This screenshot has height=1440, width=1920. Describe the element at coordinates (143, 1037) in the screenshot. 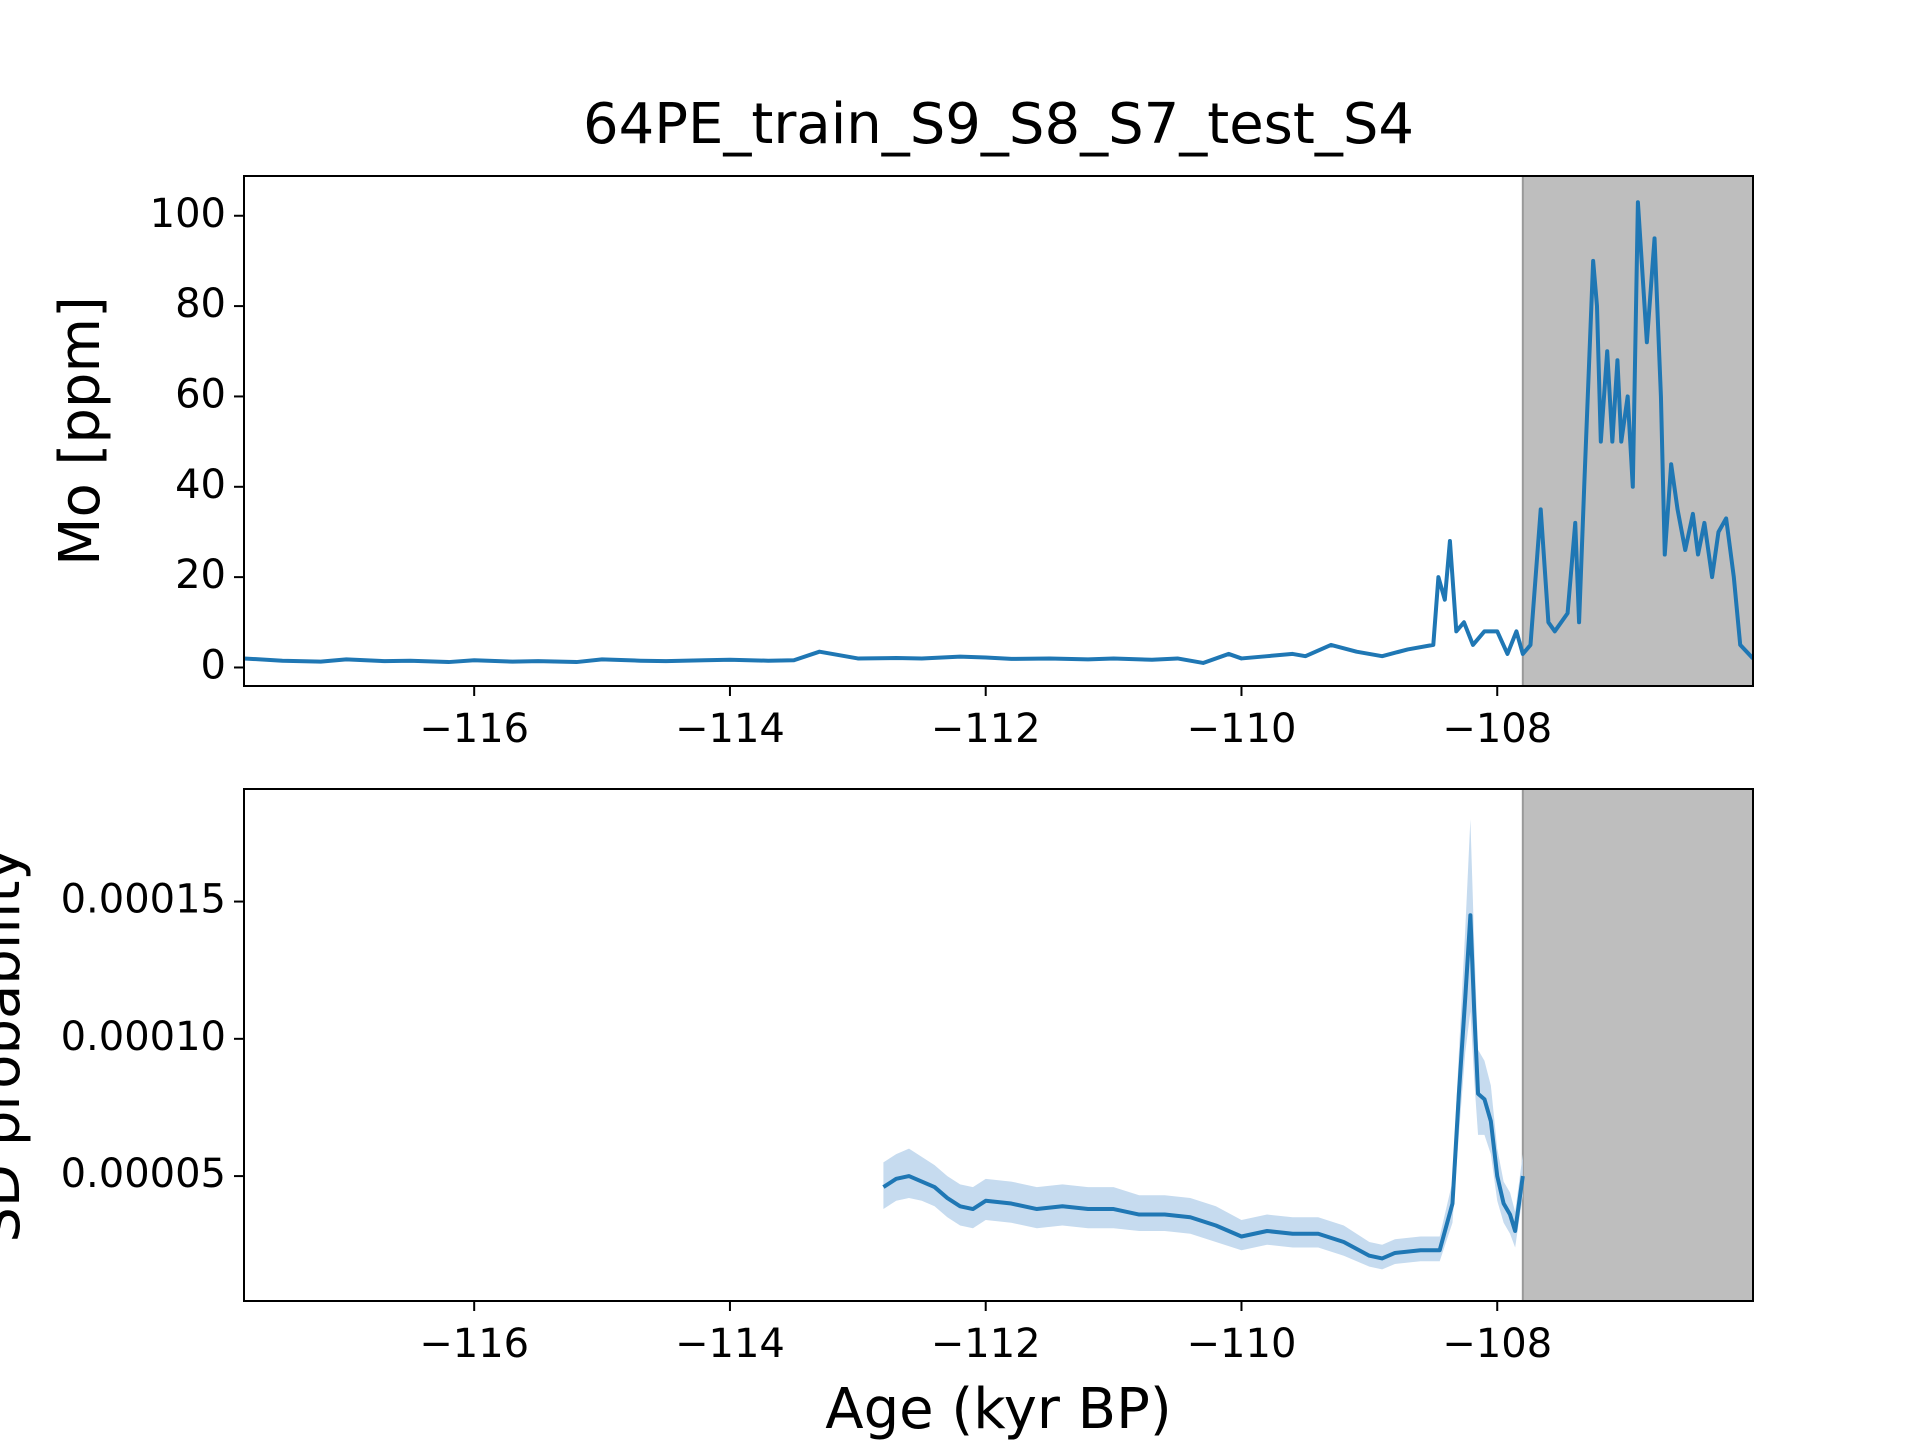

I see `y-tick-label: 0.00010` at that location.